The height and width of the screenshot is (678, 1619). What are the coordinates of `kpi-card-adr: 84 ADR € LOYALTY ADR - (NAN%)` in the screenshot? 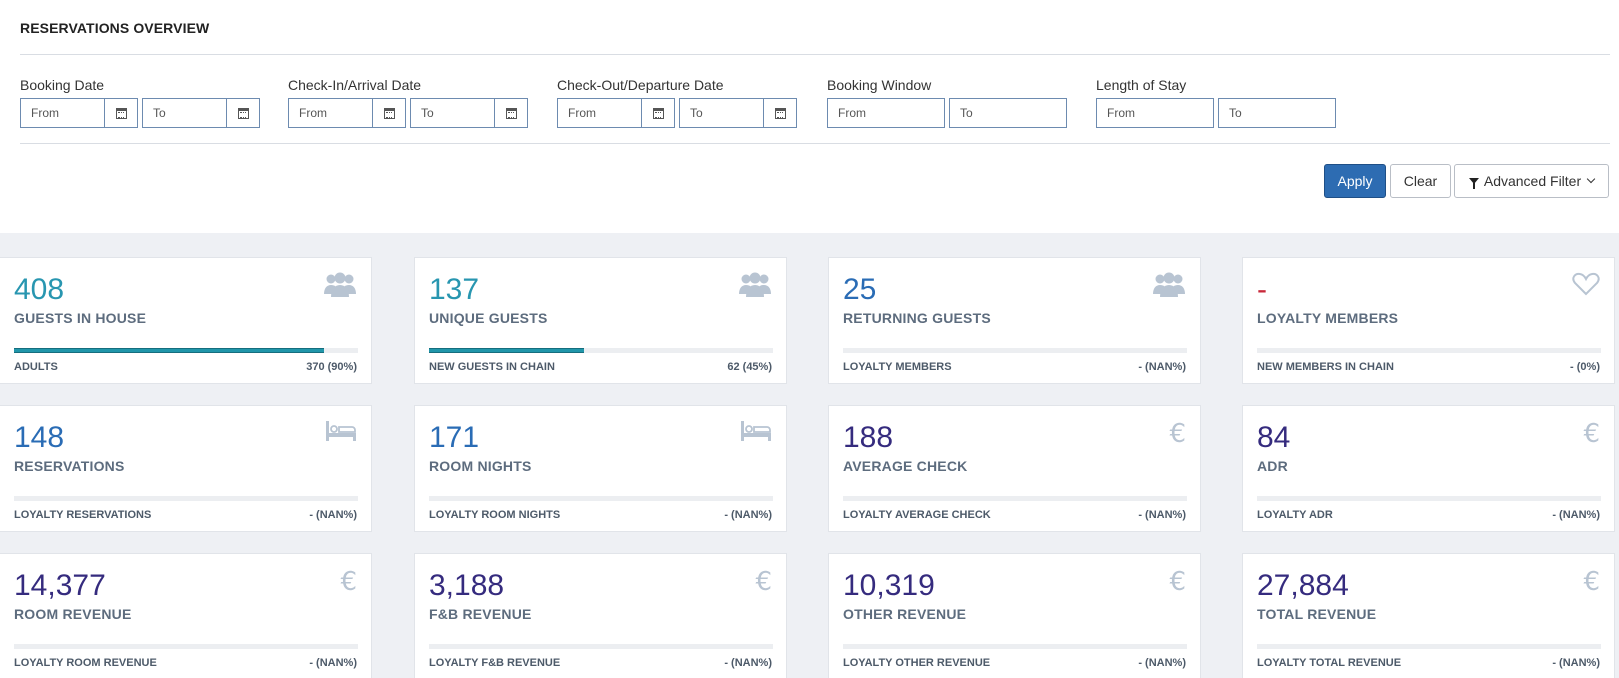 It's located at (1428, 468).